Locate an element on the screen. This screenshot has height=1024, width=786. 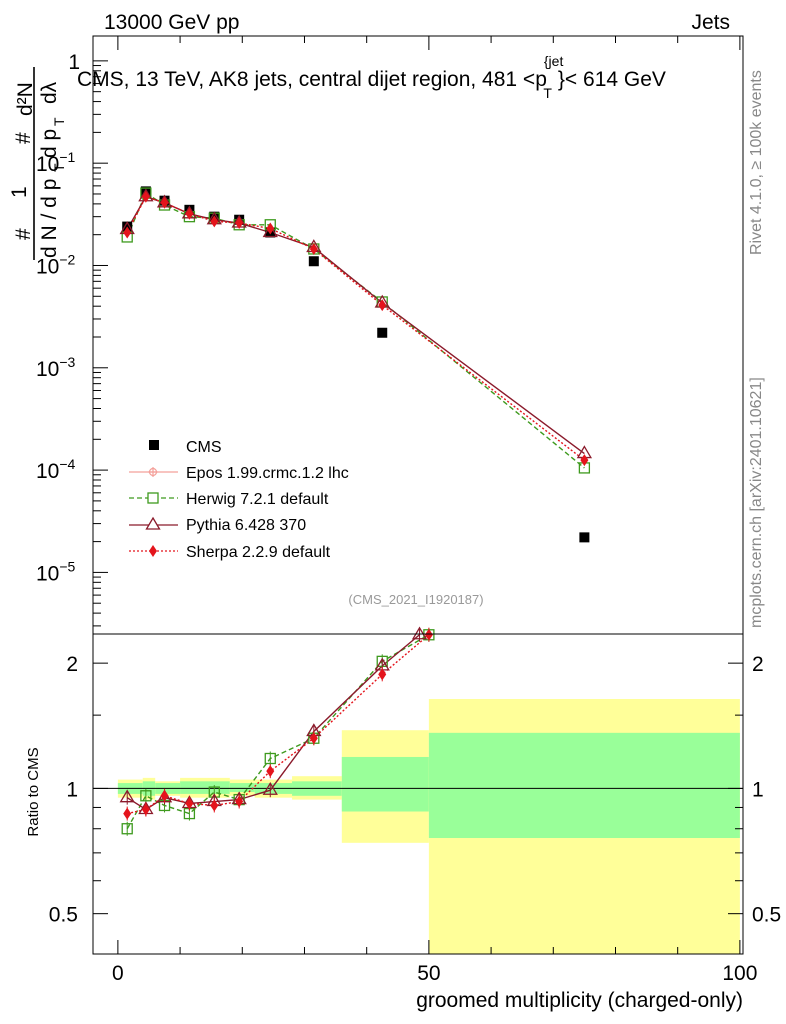
ylabel-dlambda: dλ is located at coordinates (49, 92).